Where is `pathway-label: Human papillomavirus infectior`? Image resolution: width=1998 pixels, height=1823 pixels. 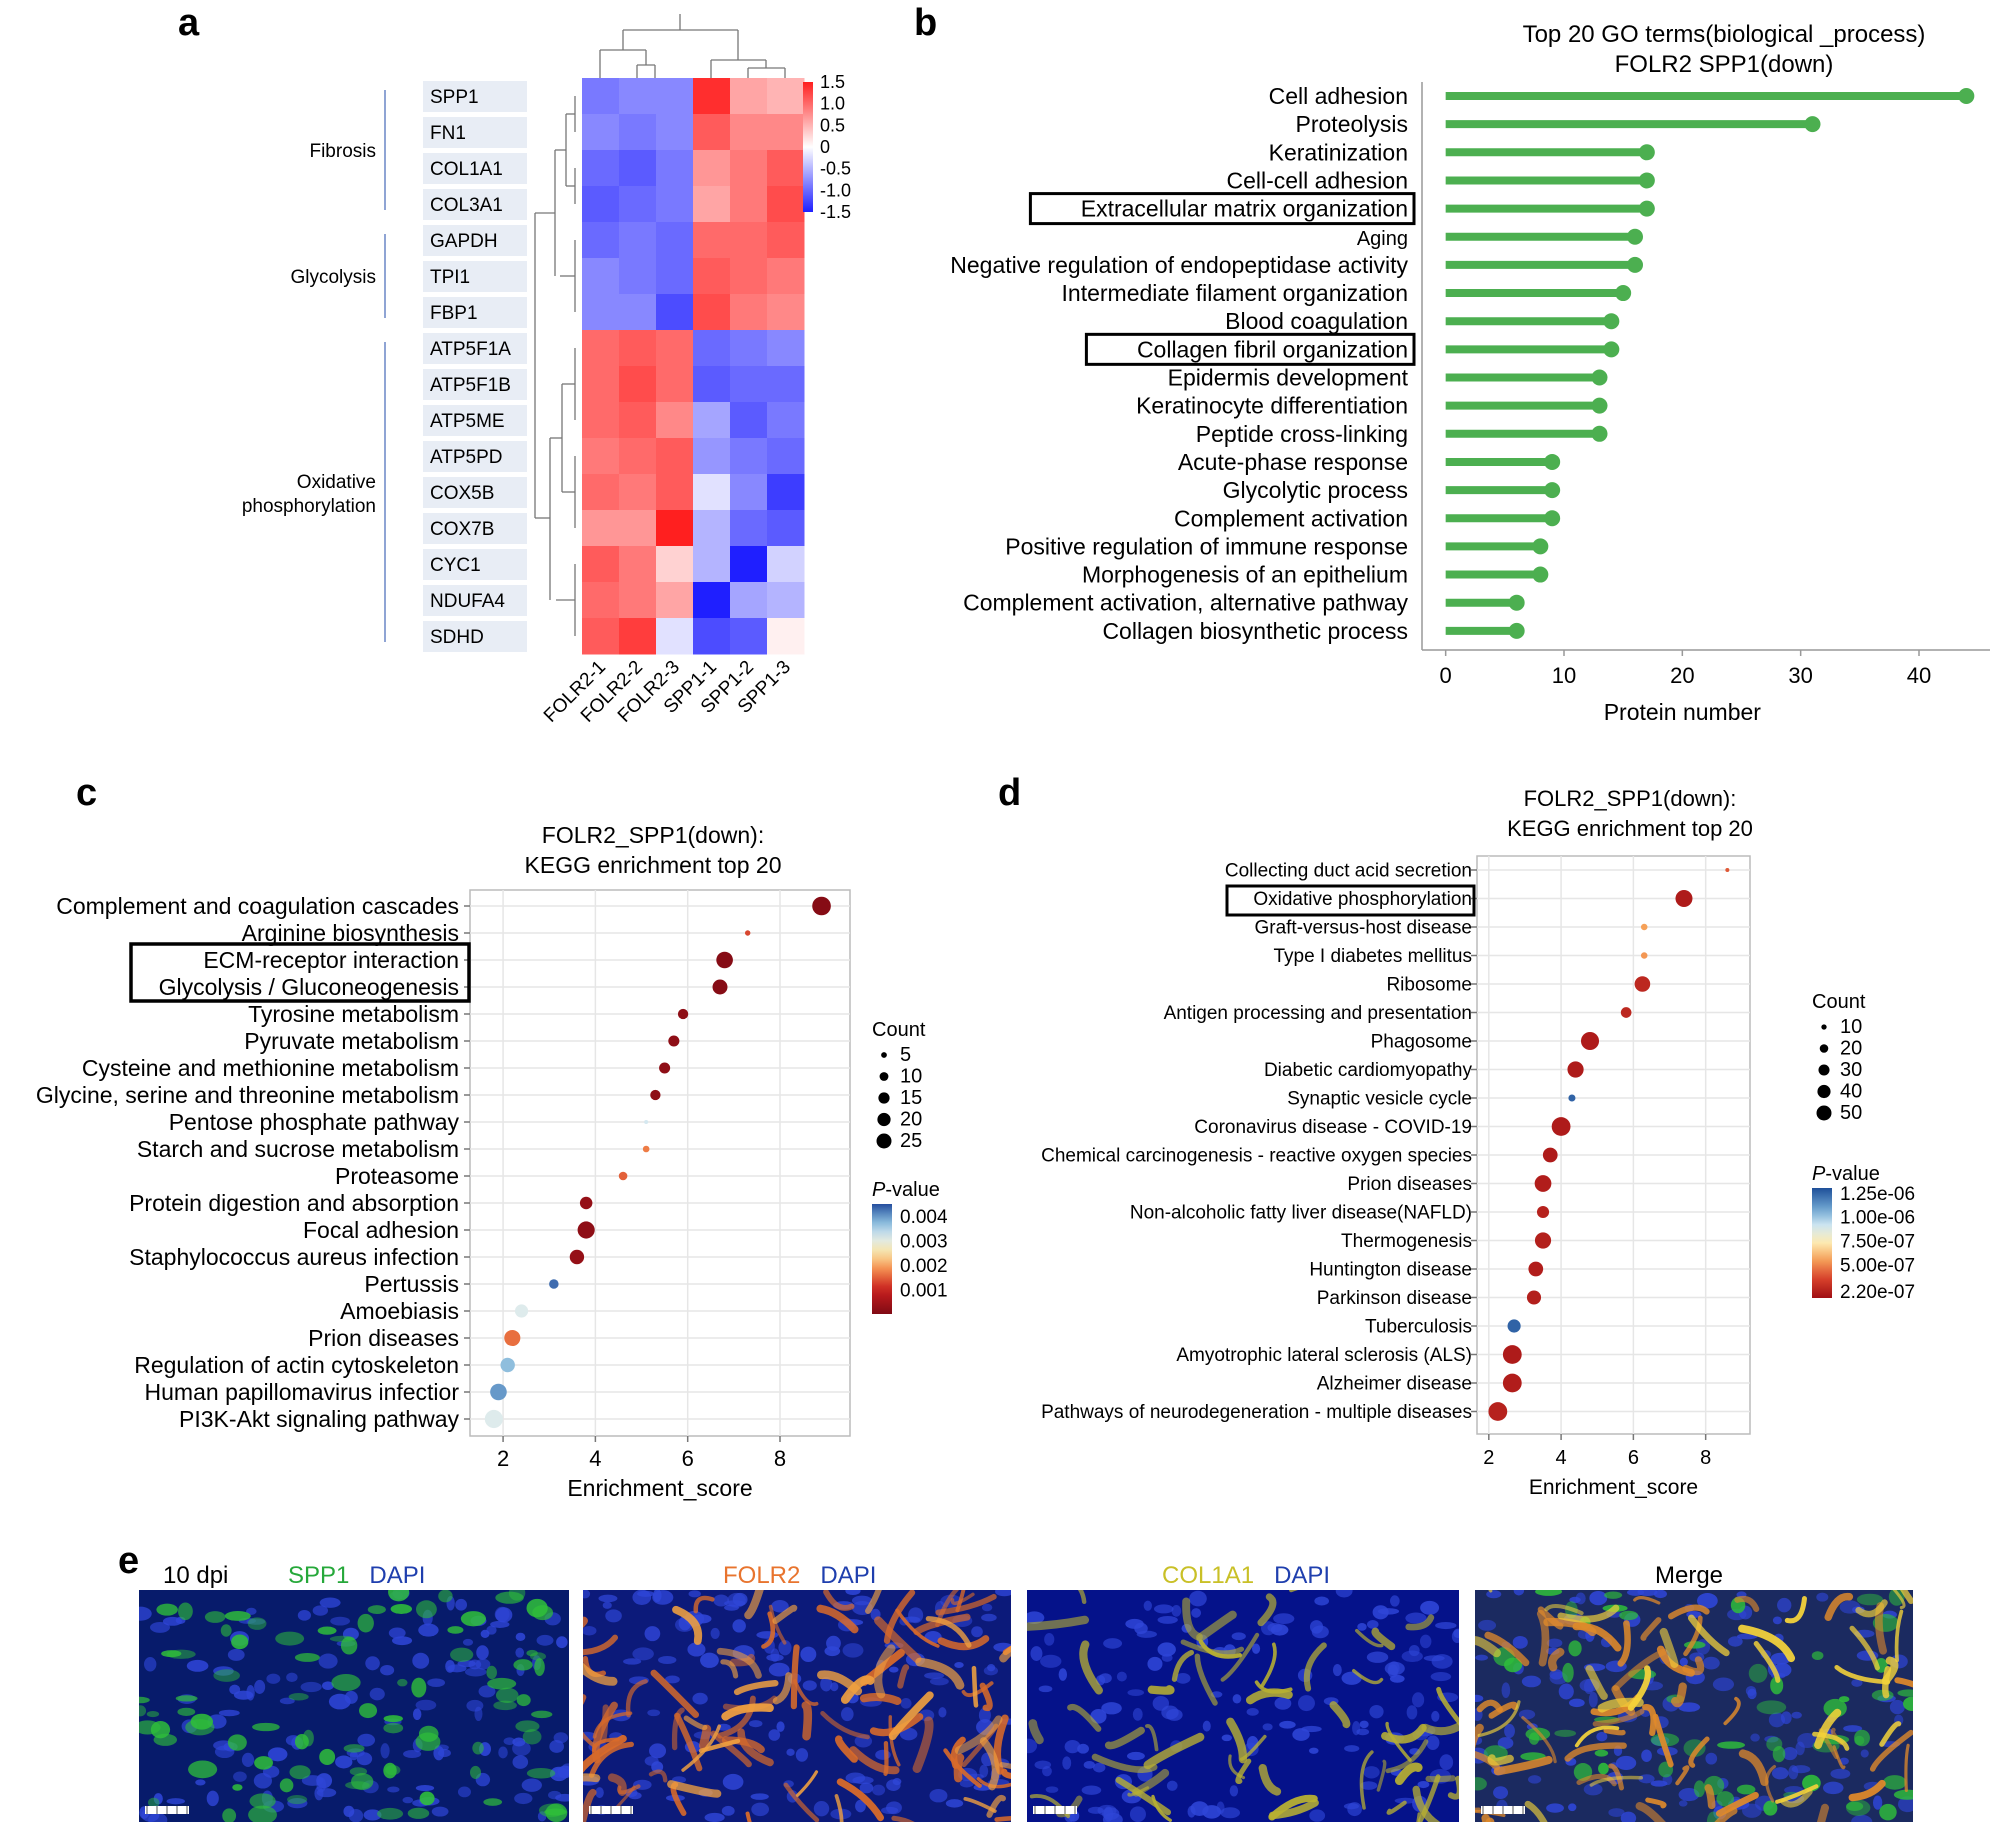
pathway-label: Human papillomavirus infectior is located at coordinates (302, 1392).